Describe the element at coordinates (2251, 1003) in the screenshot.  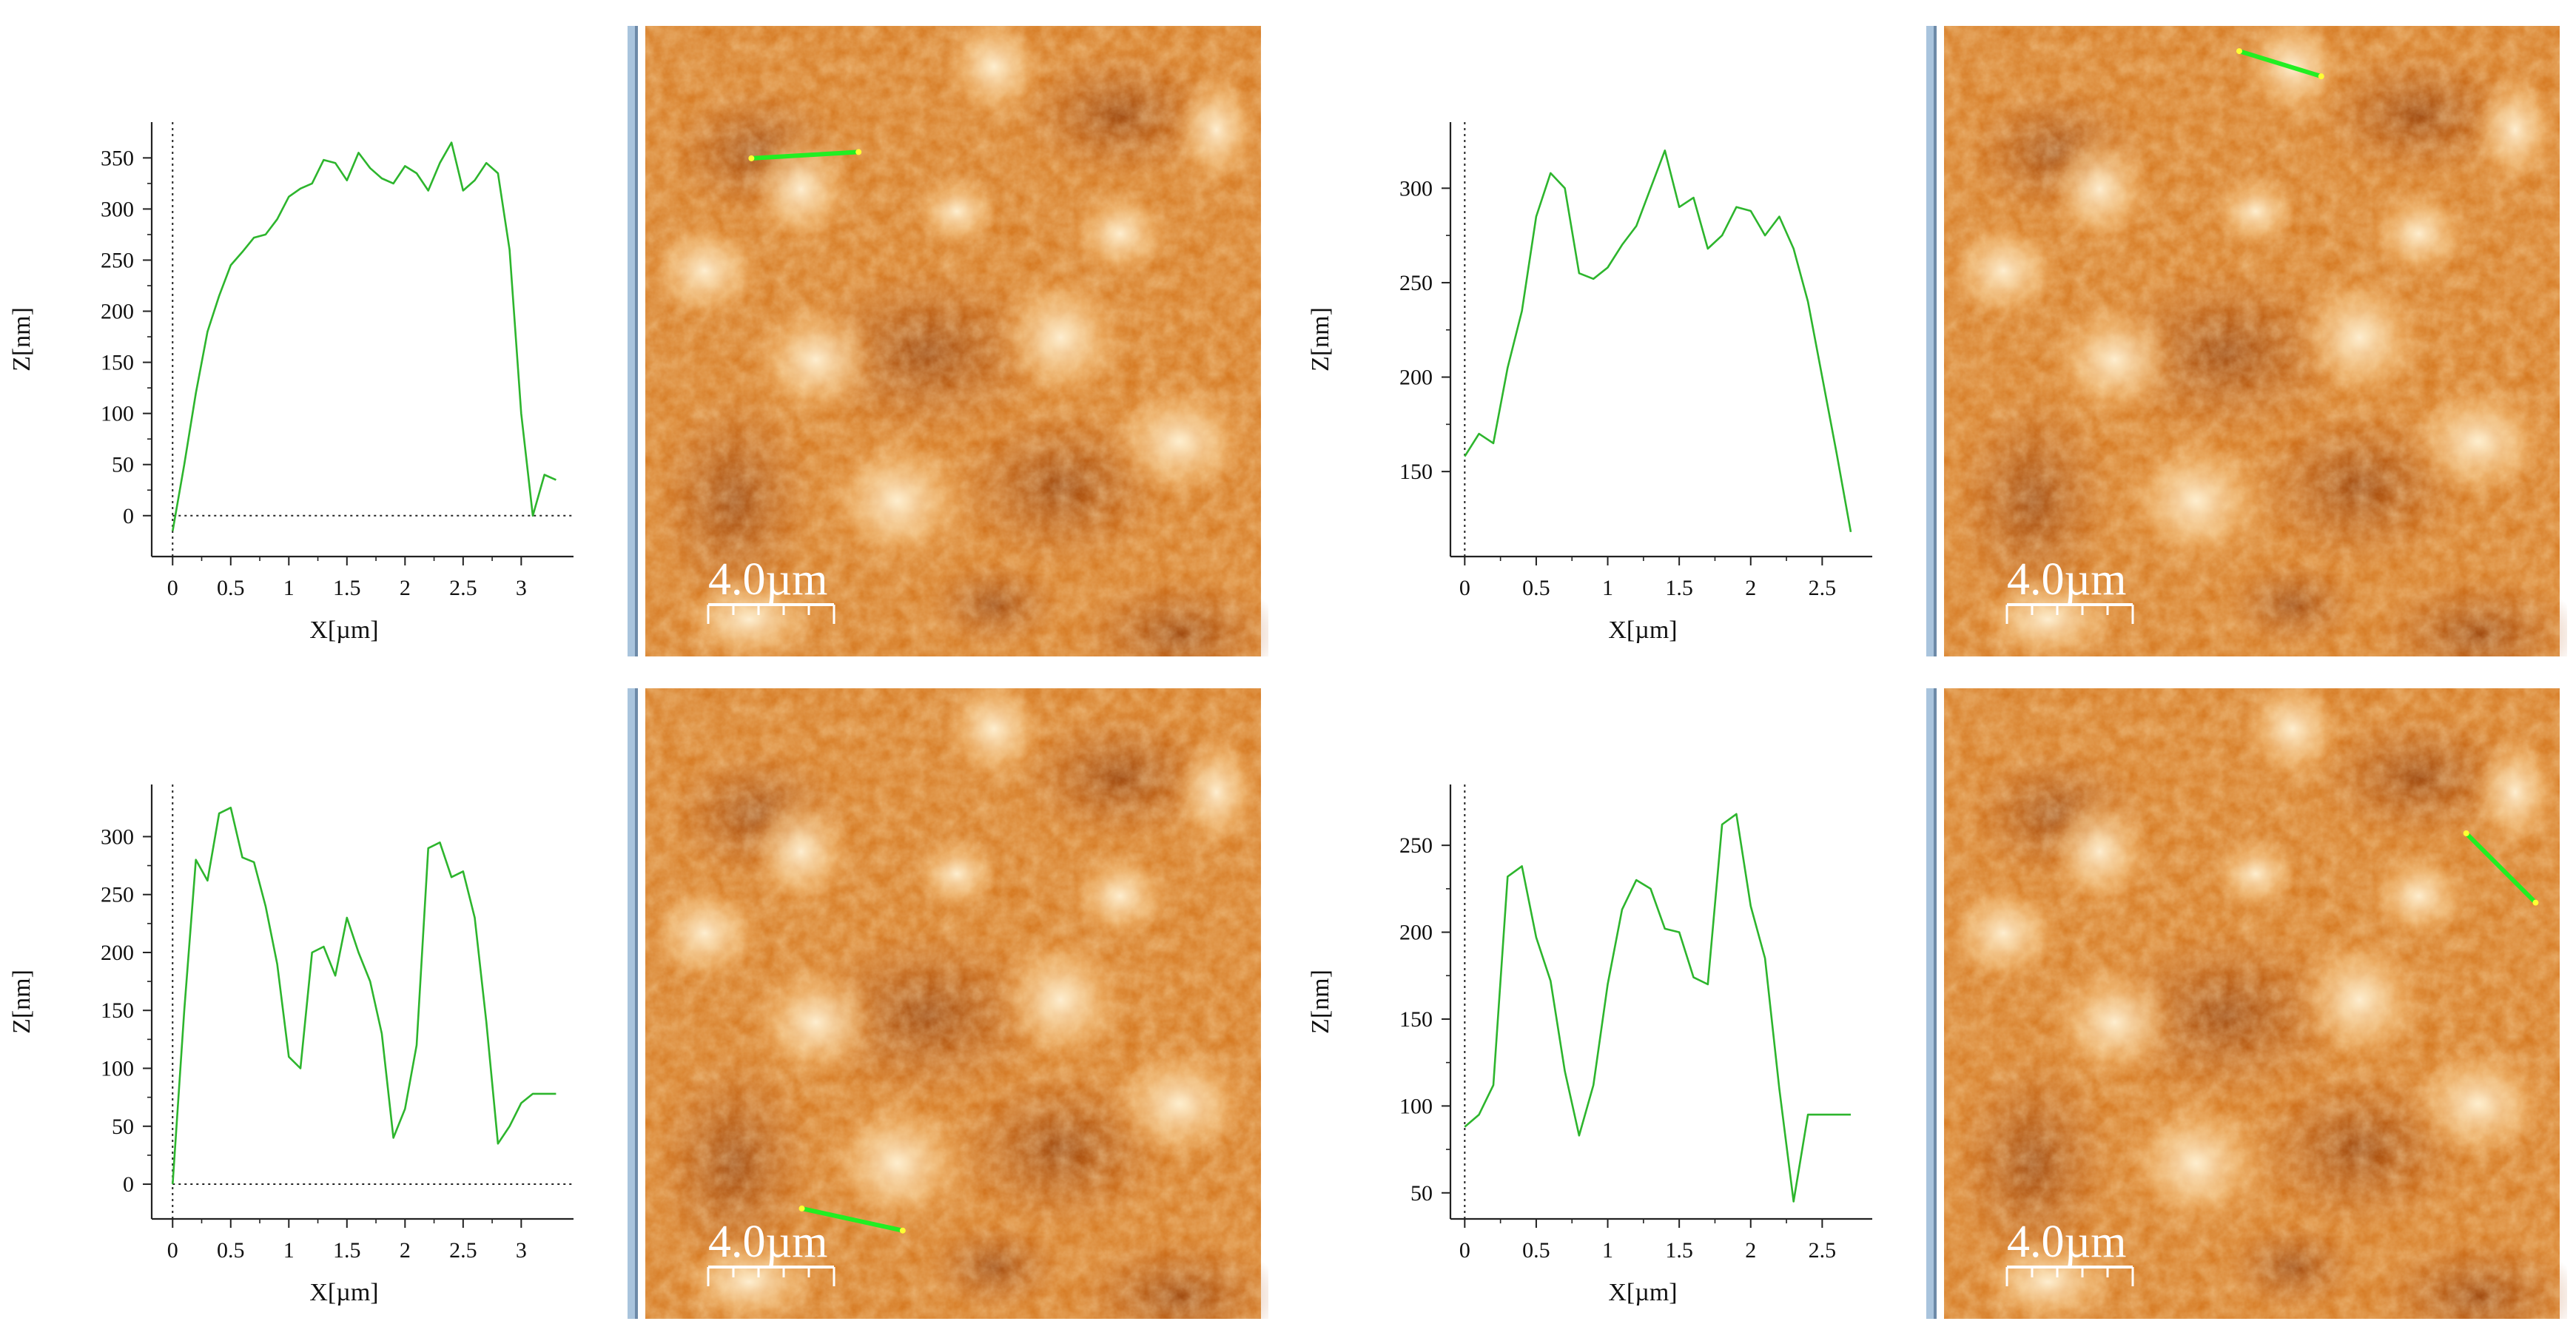
I see `afm-image-4: 4.0µm` at that location.